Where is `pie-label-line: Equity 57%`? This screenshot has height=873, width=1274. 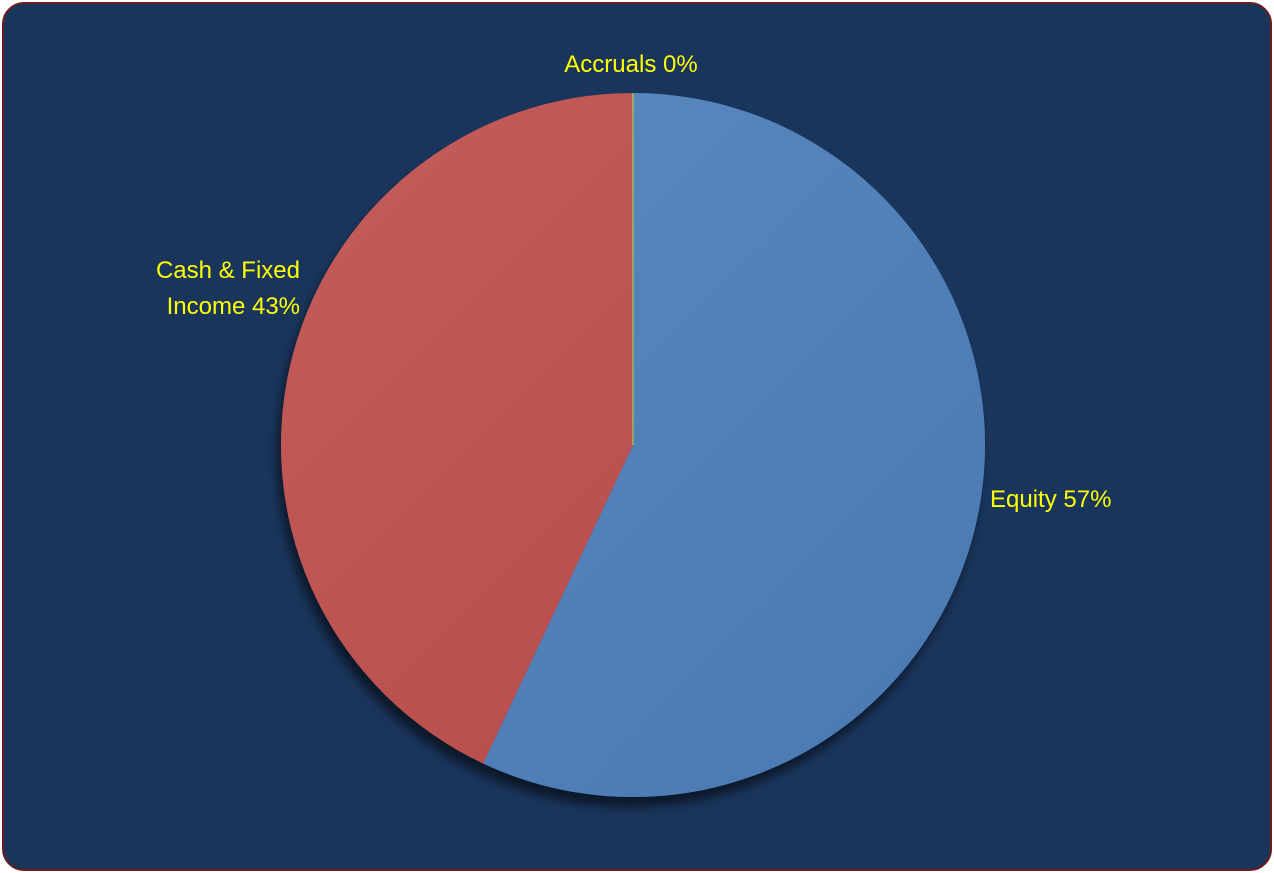 pie-label-line: Equity 57% is located at coordinates (1050, 499).